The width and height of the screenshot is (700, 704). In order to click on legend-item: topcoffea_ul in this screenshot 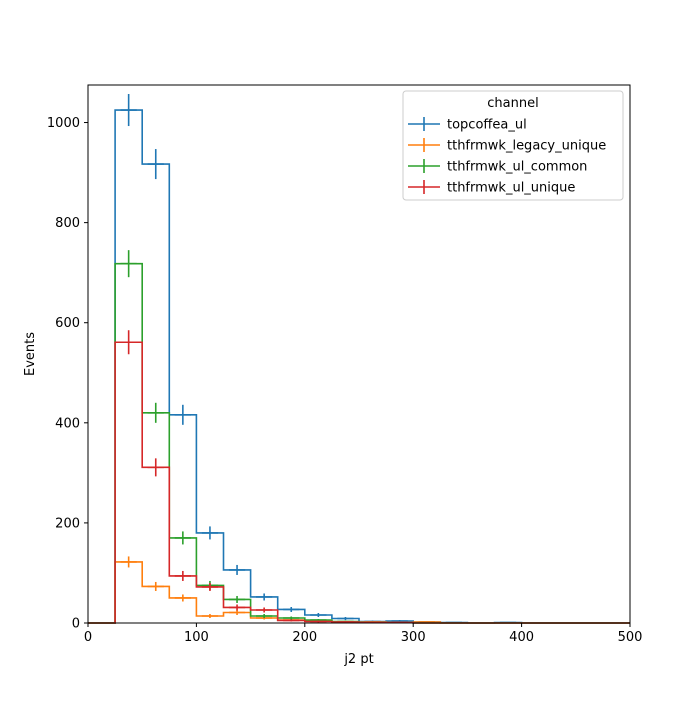, I will do `click(467, 125)`.